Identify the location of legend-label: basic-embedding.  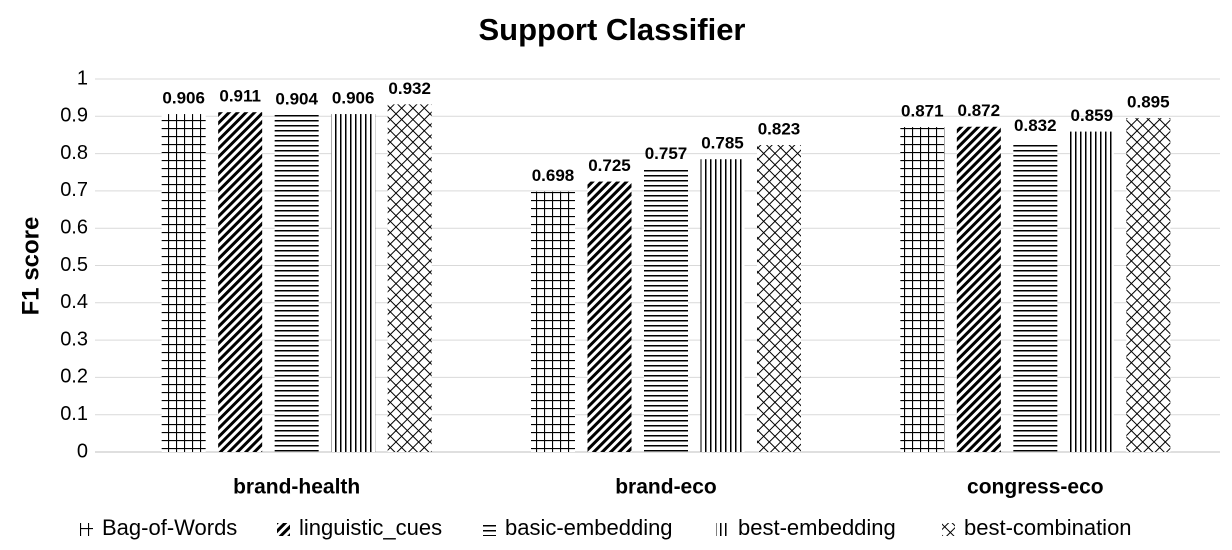
(589, 527).